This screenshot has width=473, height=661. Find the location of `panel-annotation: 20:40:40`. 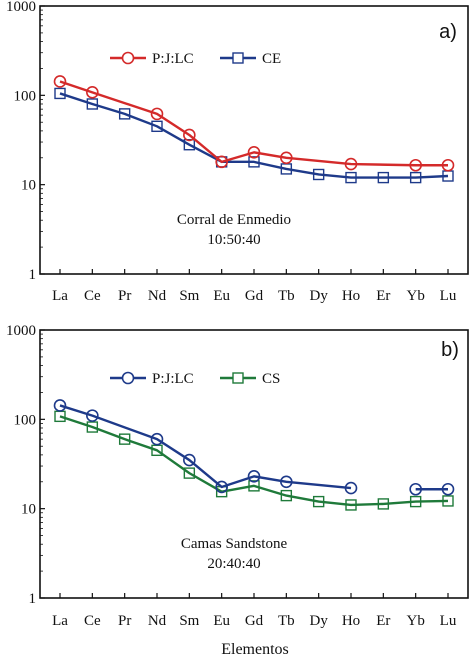

panel-annotation: 20:40:40 is located at coordinates (233, 564).